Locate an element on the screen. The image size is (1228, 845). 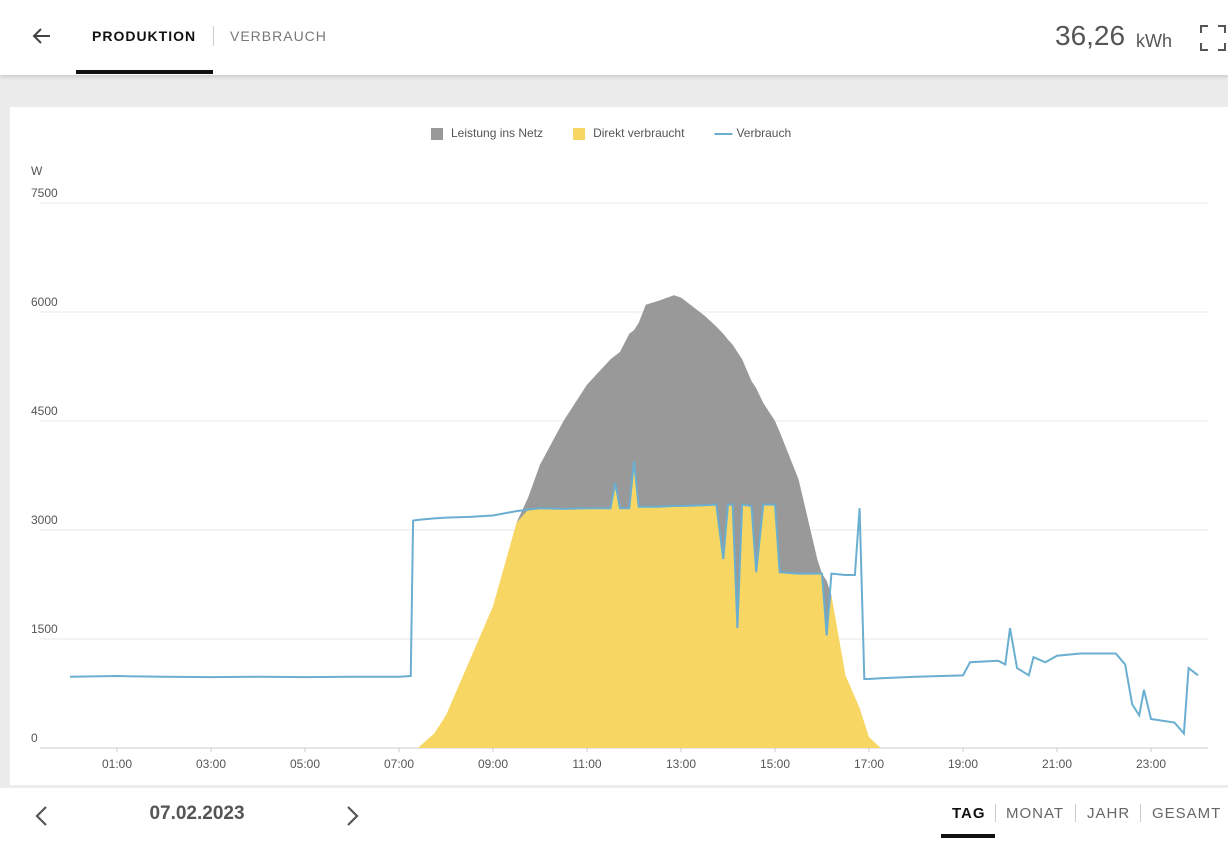
x-tick-label: 23:00 is located at coordinates (1151, 764).